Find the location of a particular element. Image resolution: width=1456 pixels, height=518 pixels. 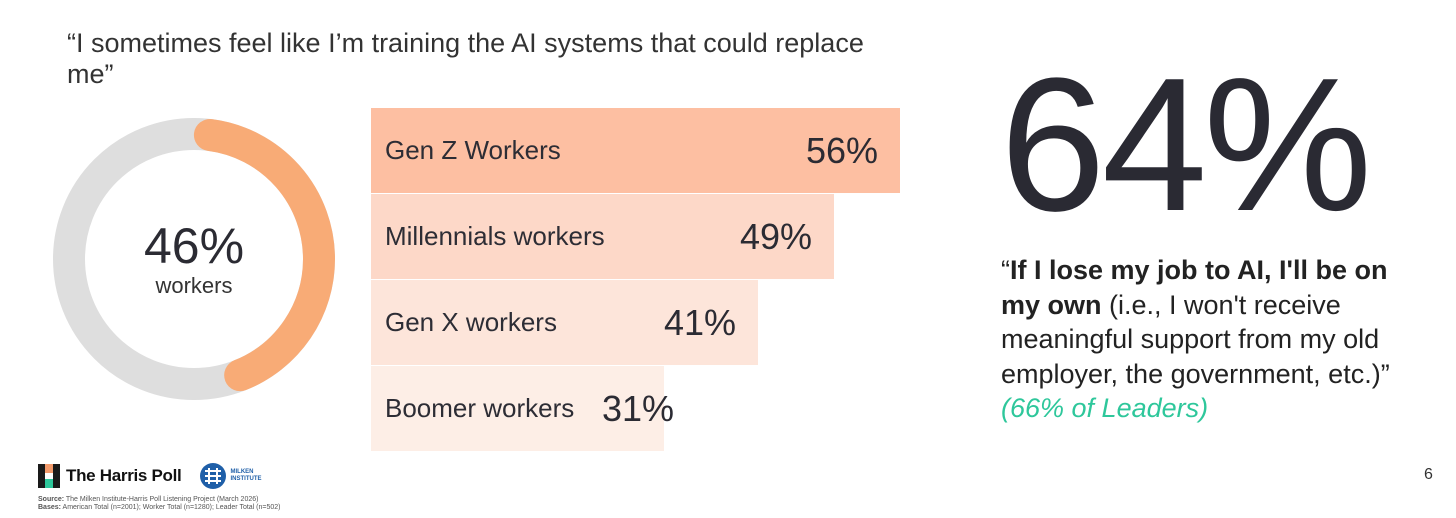

bar-0: Gen Z Workers 56% is located at coordinates (635, 150).